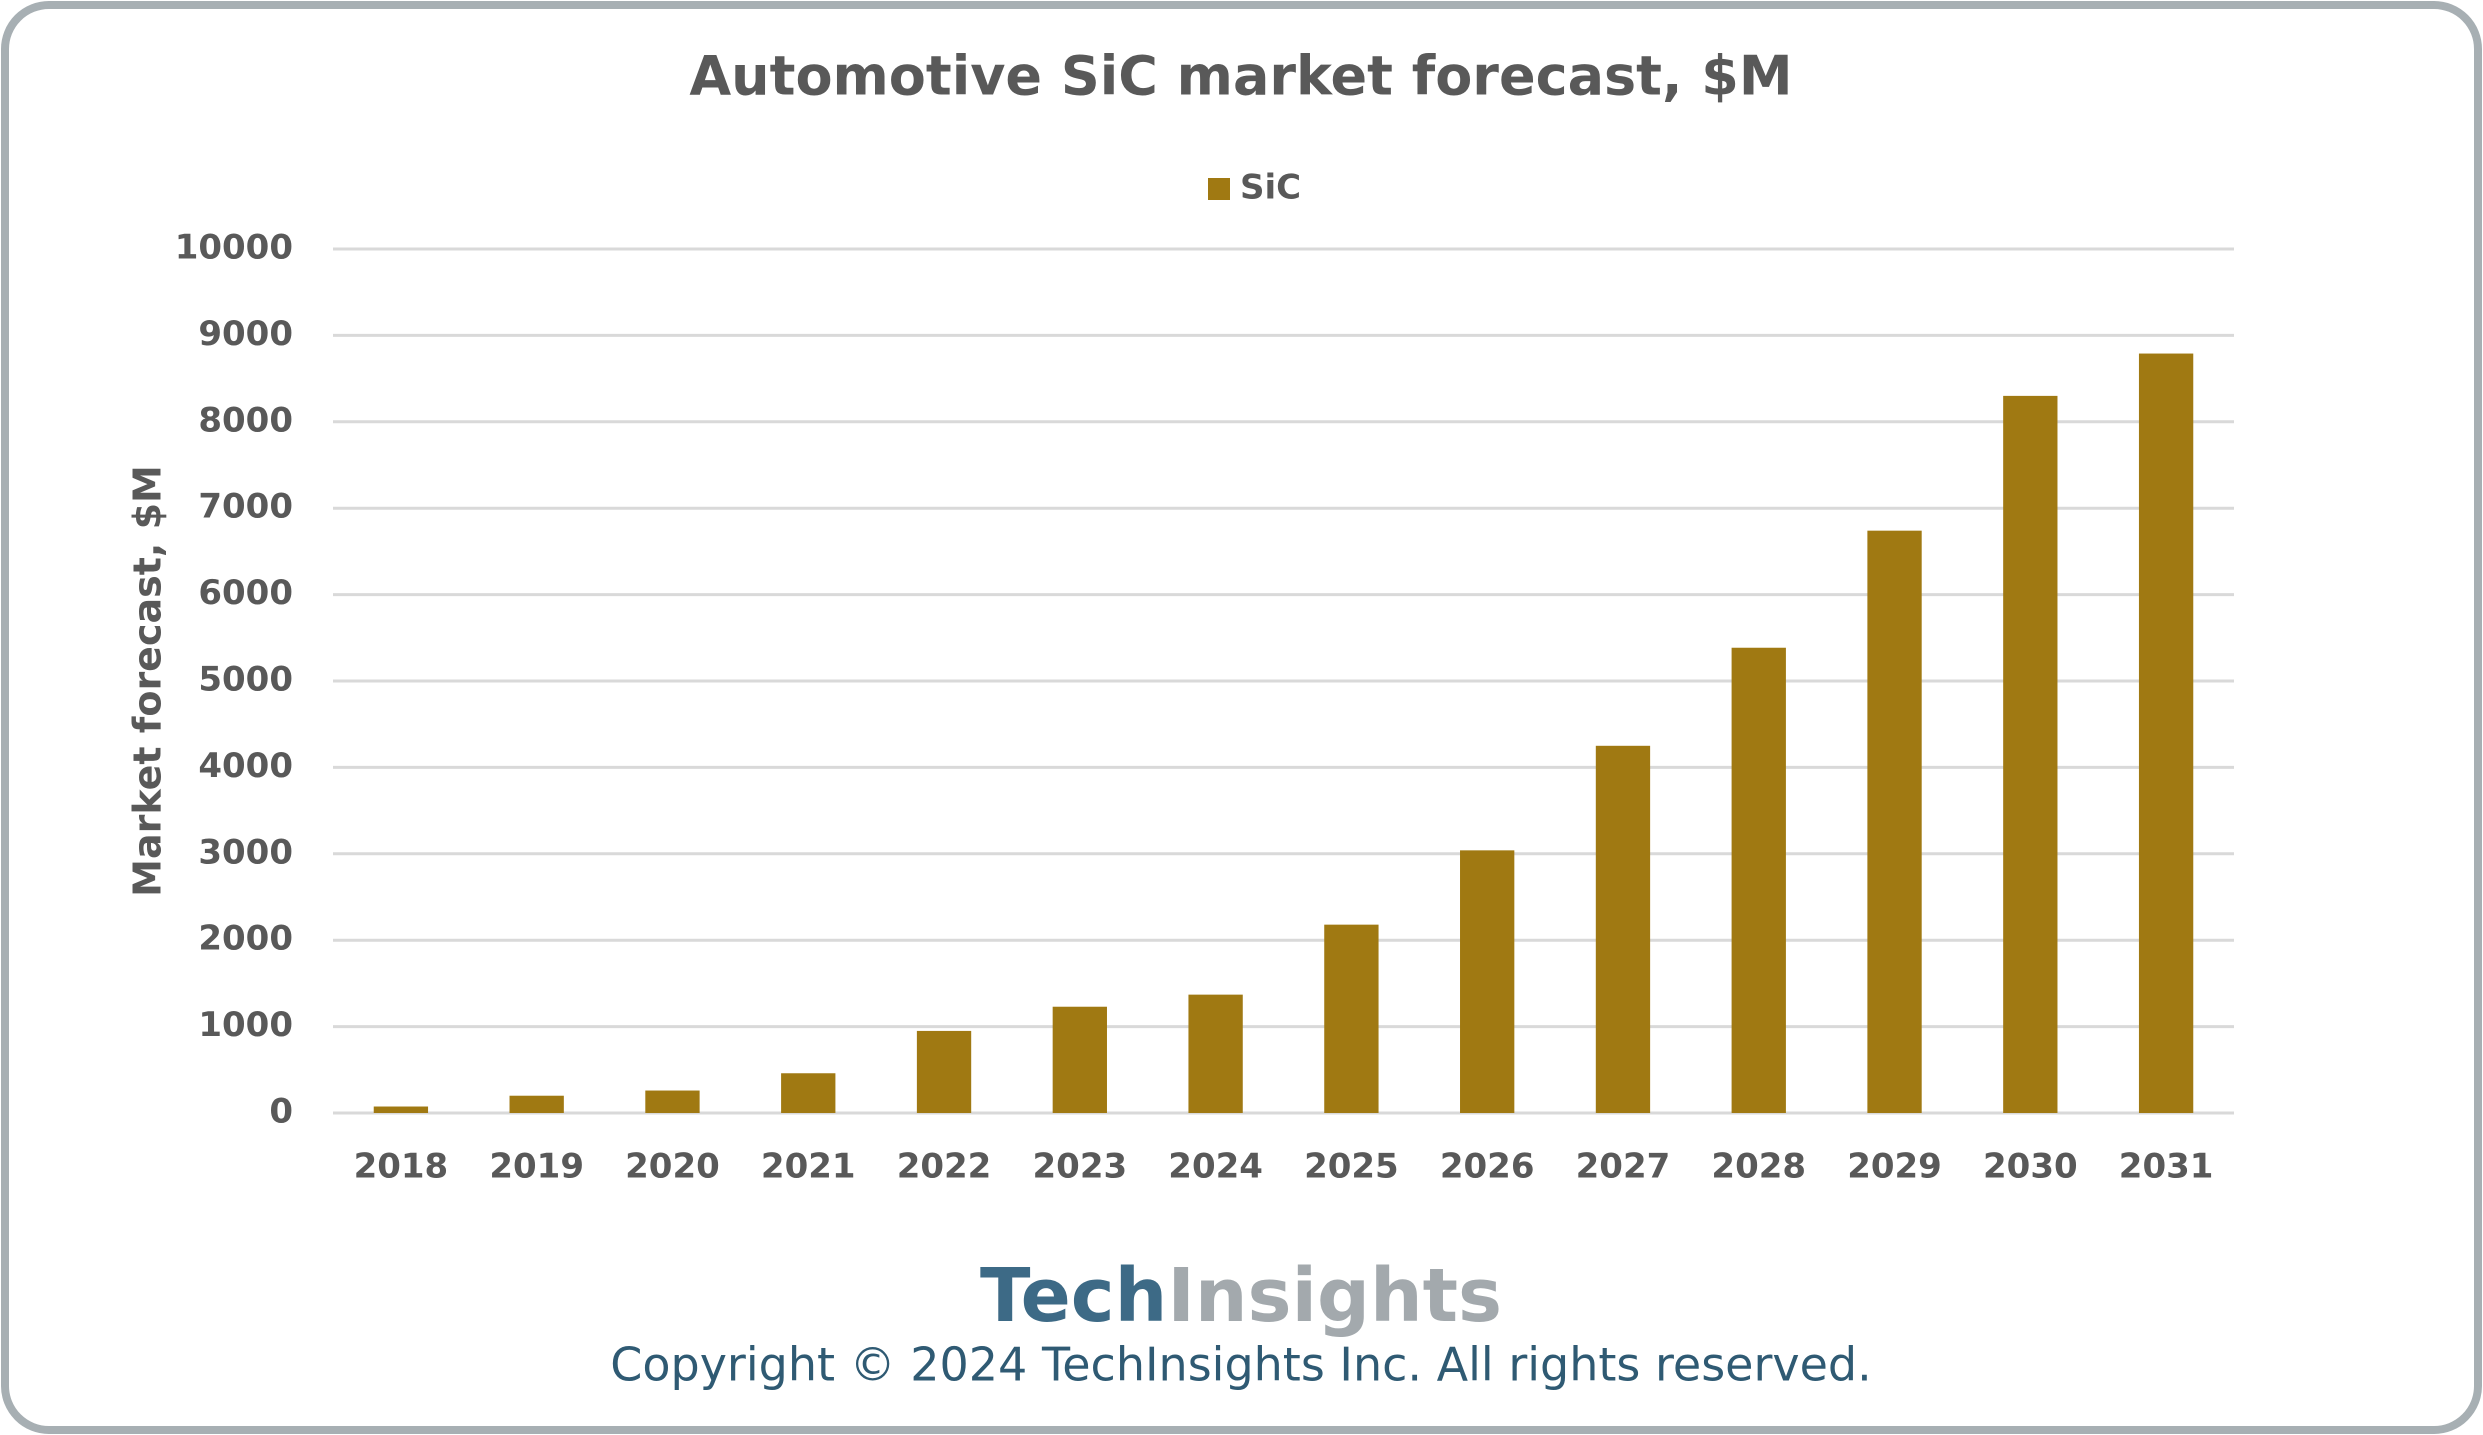  I want to click on x-tick-label: 2024, so click(1215, 1167).